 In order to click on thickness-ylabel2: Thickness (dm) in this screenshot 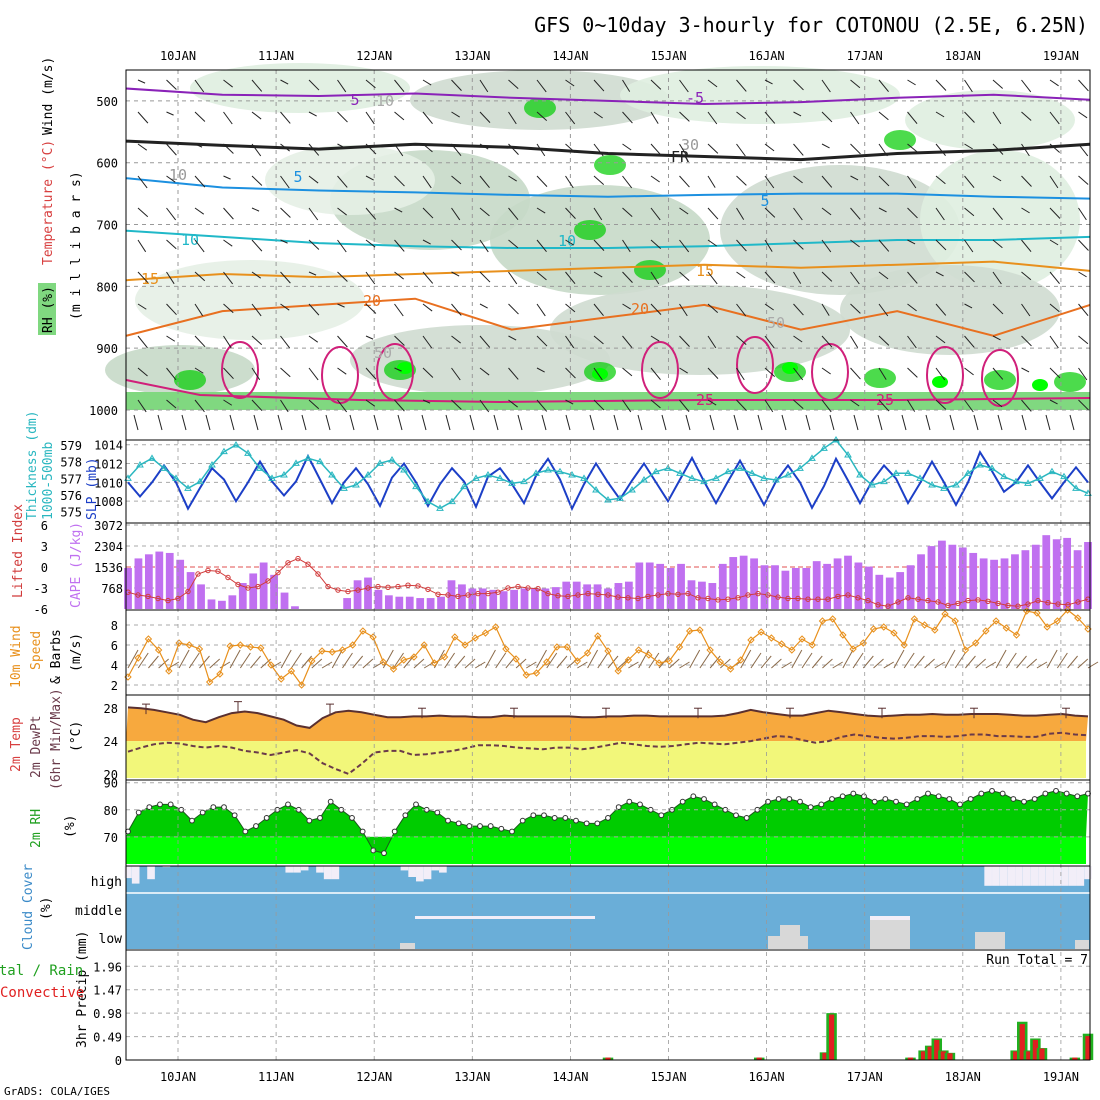, I will do `click(32, 465)`.